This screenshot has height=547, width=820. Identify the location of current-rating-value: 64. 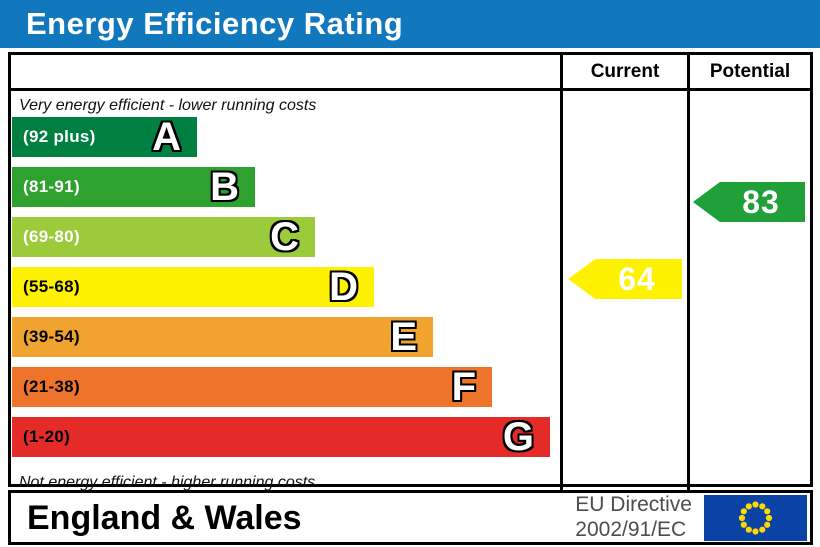
(637, 278).